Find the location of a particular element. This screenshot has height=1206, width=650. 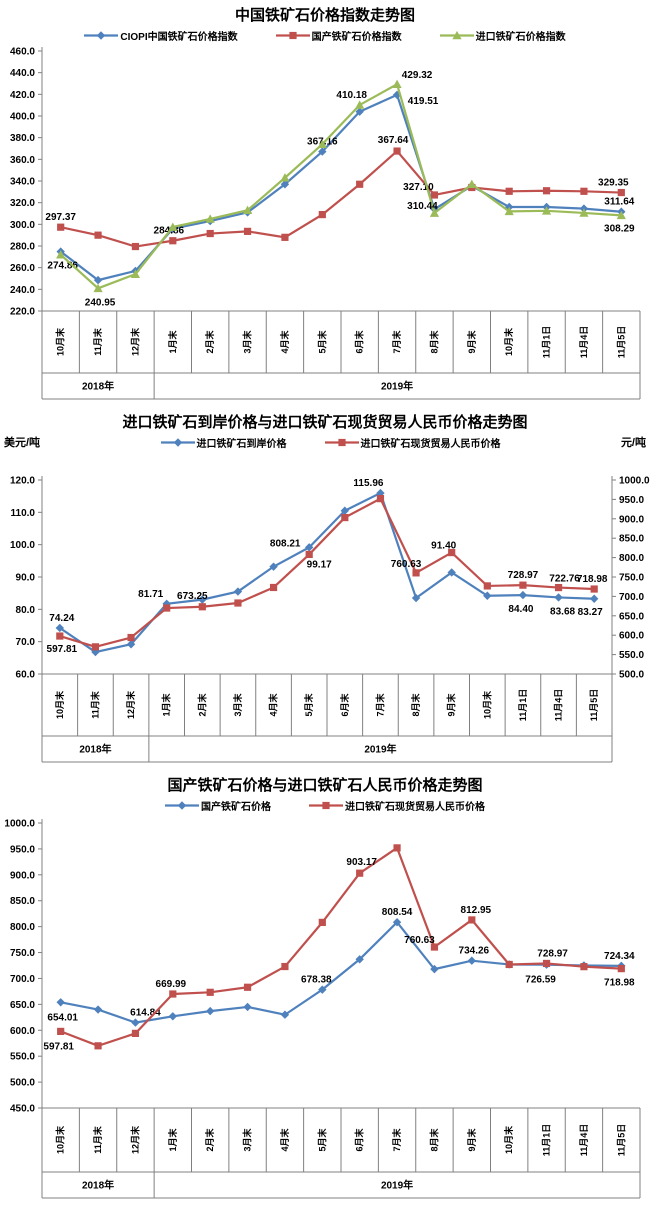

data-label: 726.59 is located at coordinates (540, 980).